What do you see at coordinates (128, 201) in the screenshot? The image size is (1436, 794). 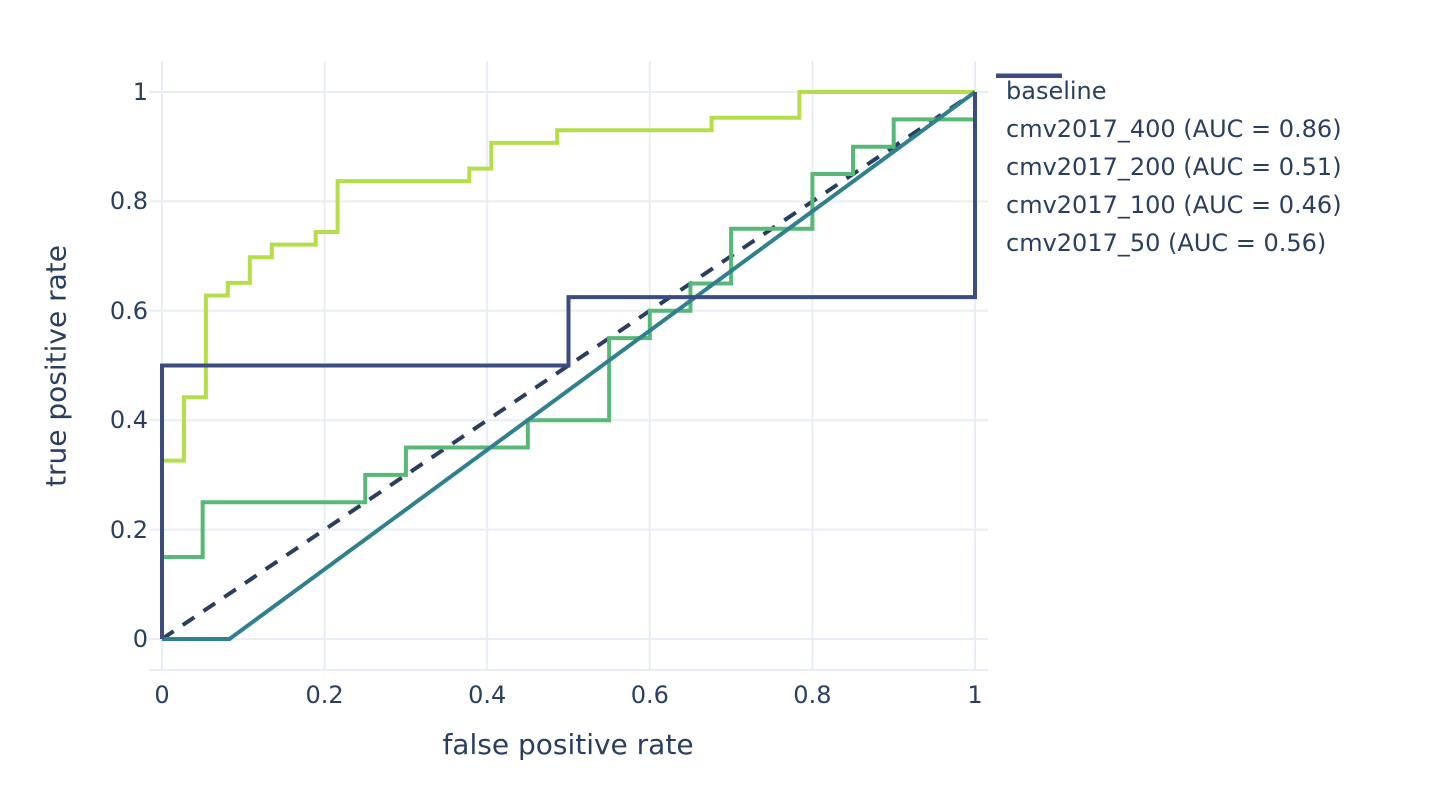 I see `y-tick-label: 0.8` at bounding box center [128, 201].